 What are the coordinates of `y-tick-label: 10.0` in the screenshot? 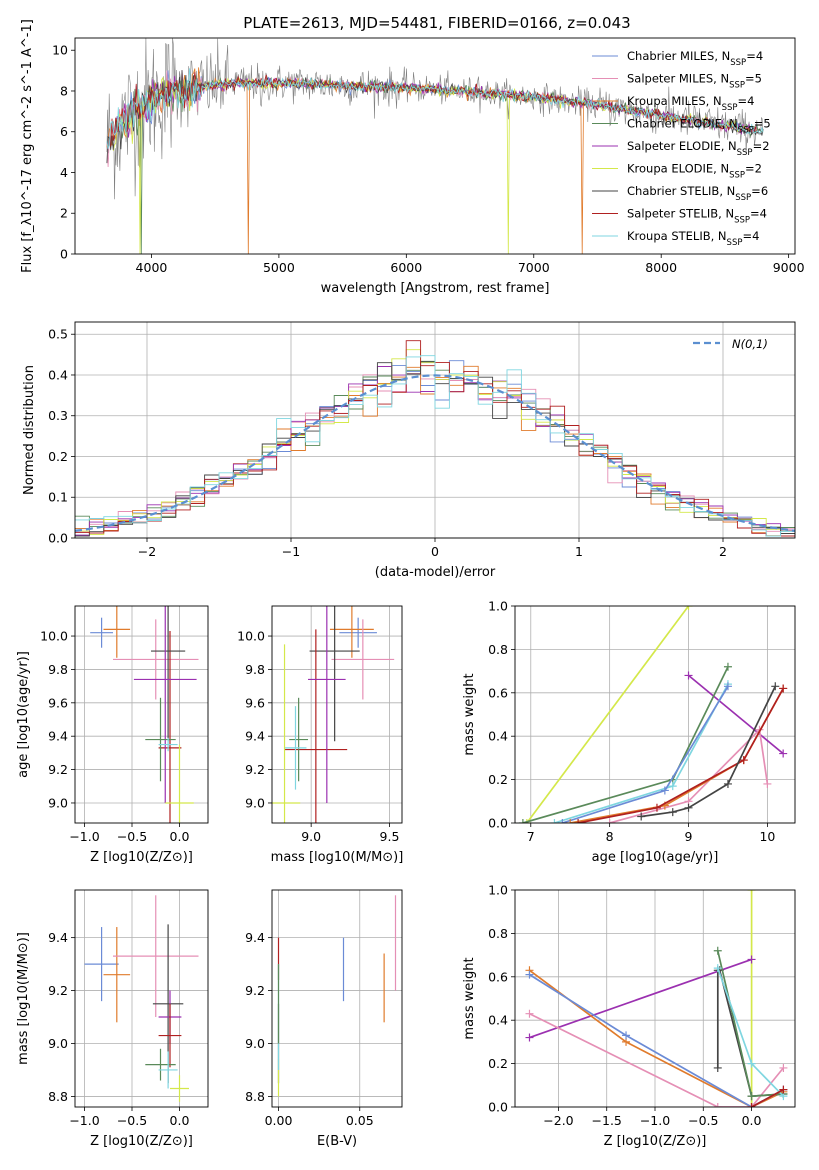 It's located at (54, 636).